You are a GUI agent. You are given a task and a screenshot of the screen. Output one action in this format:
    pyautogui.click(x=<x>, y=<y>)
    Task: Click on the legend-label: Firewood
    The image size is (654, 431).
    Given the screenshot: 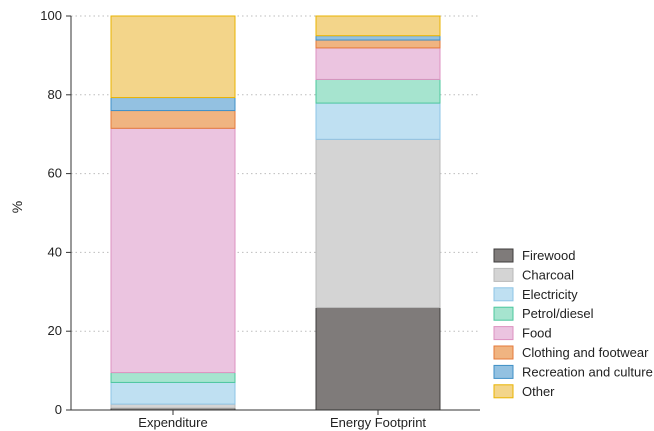 What is the action you would take?
    pyautogui.click(x=548, y=255)
    